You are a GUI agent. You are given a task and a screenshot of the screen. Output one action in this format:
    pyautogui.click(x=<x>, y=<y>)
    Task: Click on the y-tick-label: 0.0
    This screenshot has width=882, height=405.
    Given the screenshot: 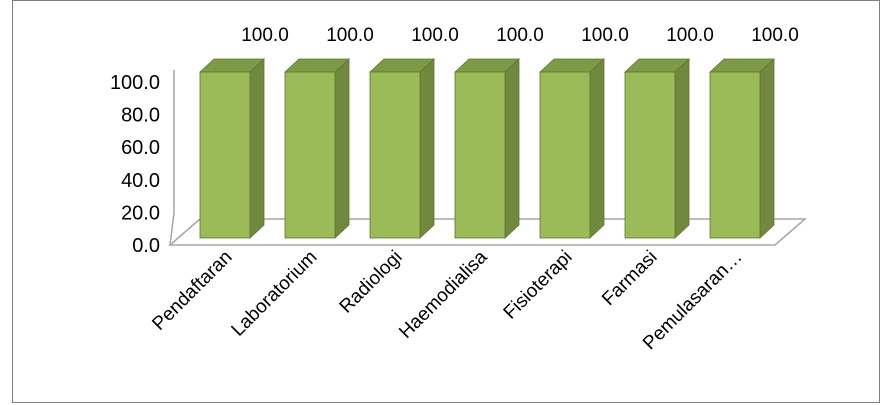 What is the action you would take?
    pyautogui.click(x=146, y=246)
    